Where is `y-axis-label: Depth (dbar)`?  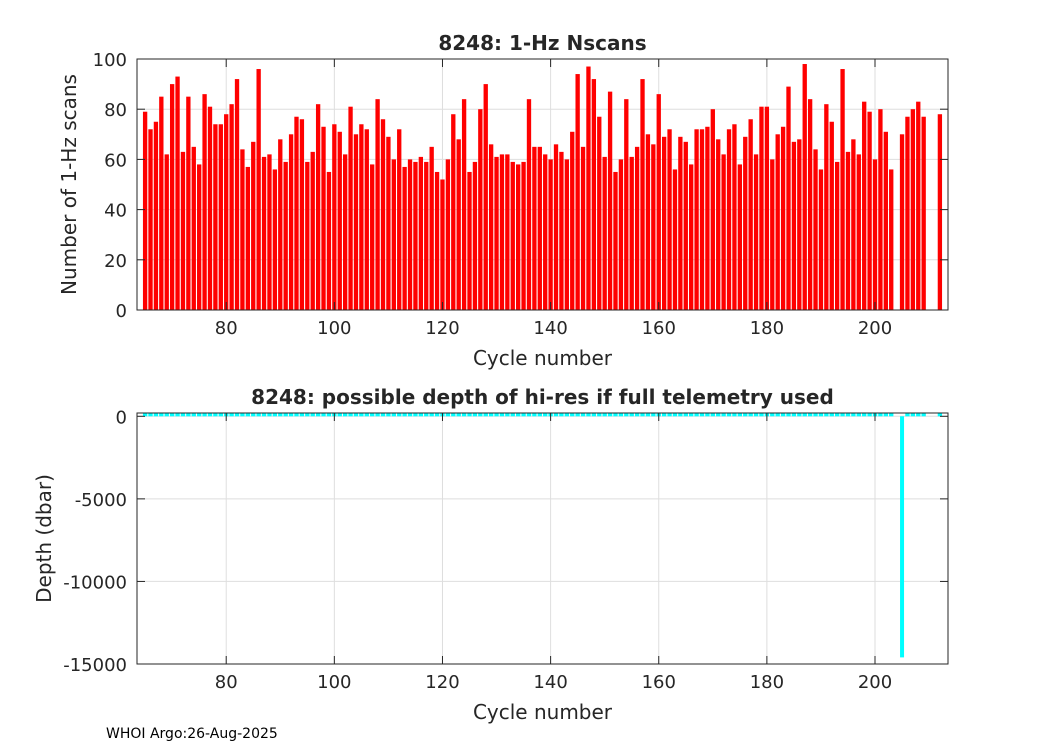 y-axis-label: Depth (dbar) is located at coordinates (44, 538).